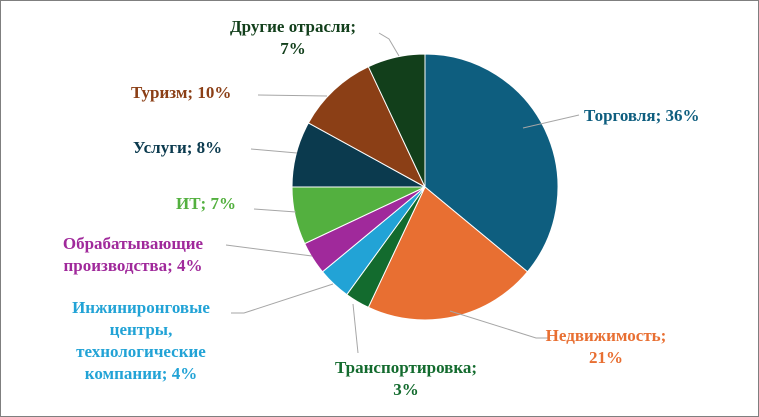 The width and height of the screenshot is (759, 417). I want to click on data-label-9: Другие отрасли; 7%, so click(293, 37).